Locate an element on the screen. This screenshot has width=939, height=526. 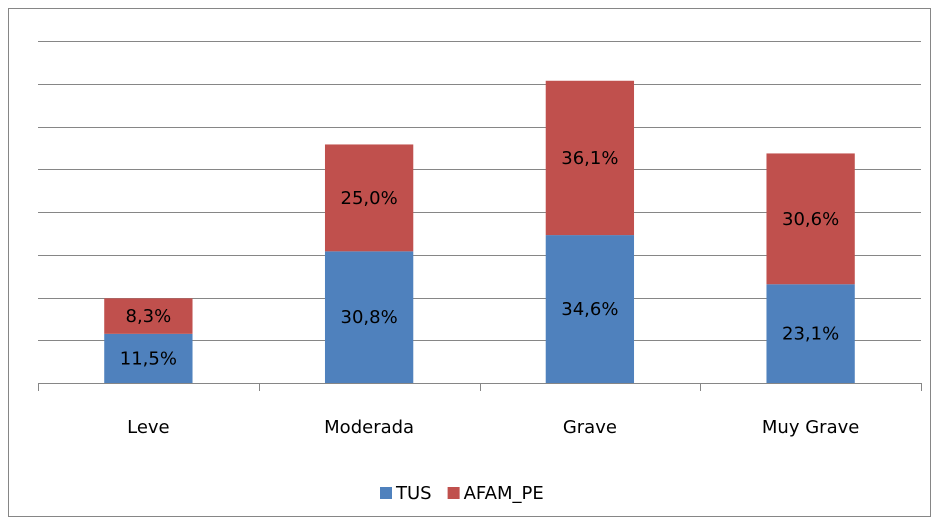
x-tick-label: Moderada is located at coordinates (369, 427).